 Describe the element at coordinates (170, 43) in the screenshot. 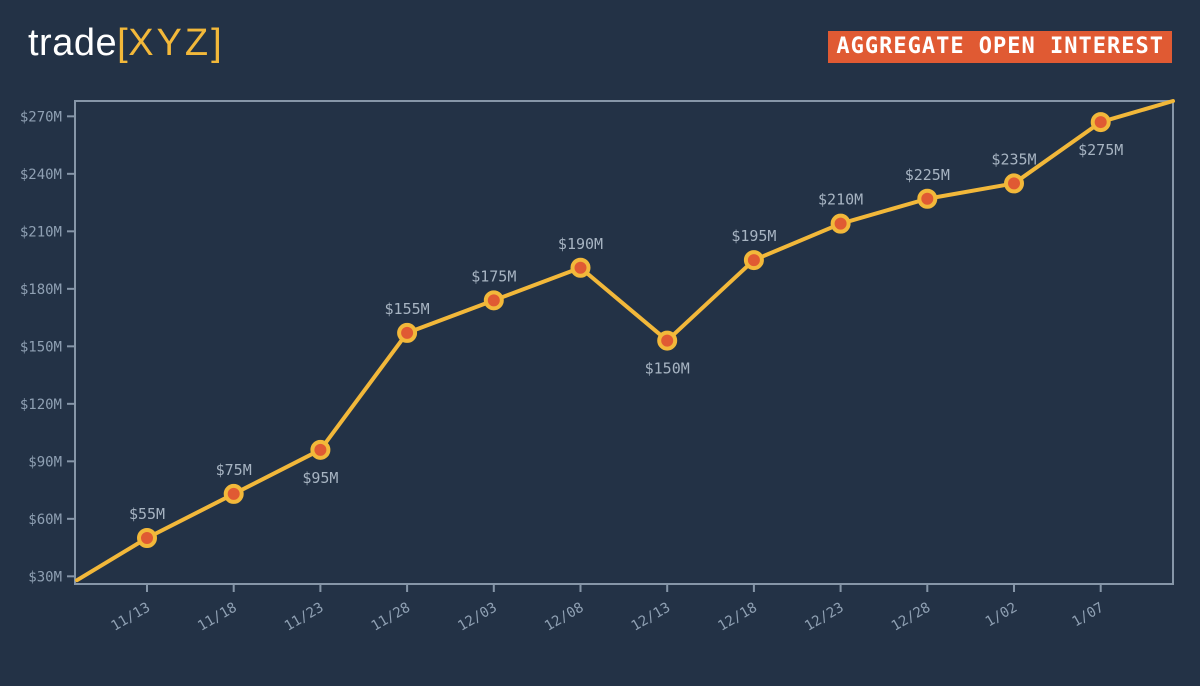

I see `brand-accent: XYZ` at that location.